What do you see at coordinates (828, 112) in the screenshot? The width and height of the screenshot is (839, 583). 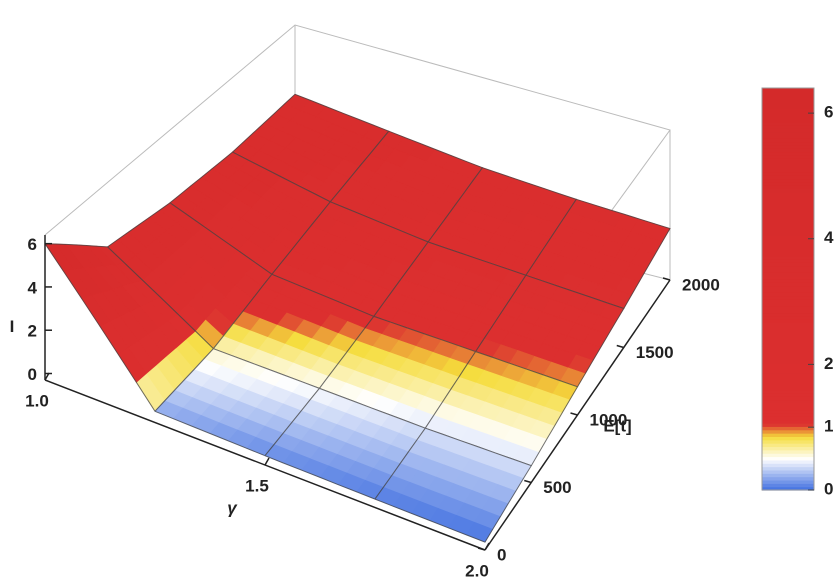 I see `colorbar-tick-label: 6` at bounding box center [828, 112].